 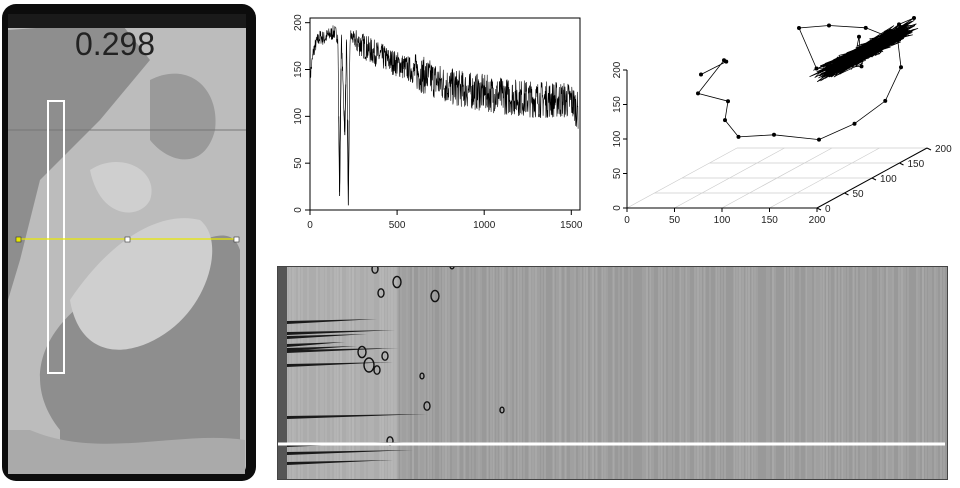 I want to click on profile-line-handle-mid, so click(x=127, y=239).